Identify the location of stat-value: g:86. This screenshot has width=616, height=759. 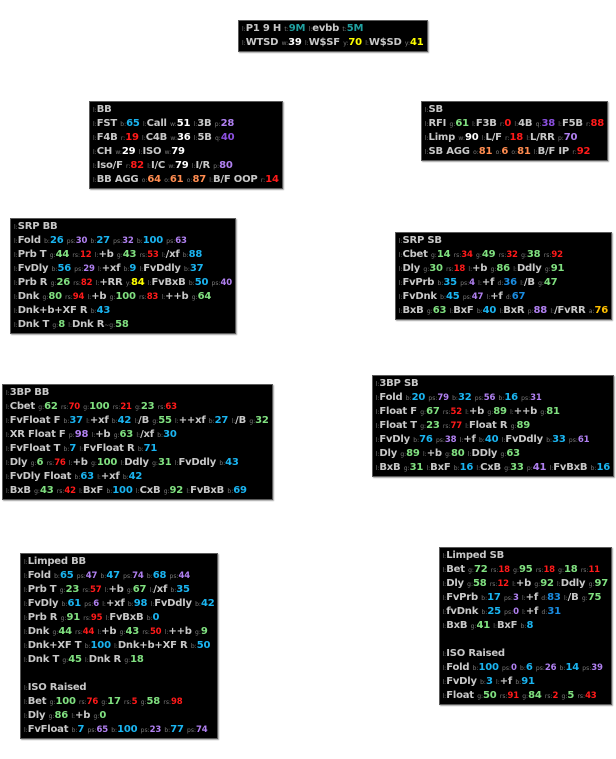
(501, 268).